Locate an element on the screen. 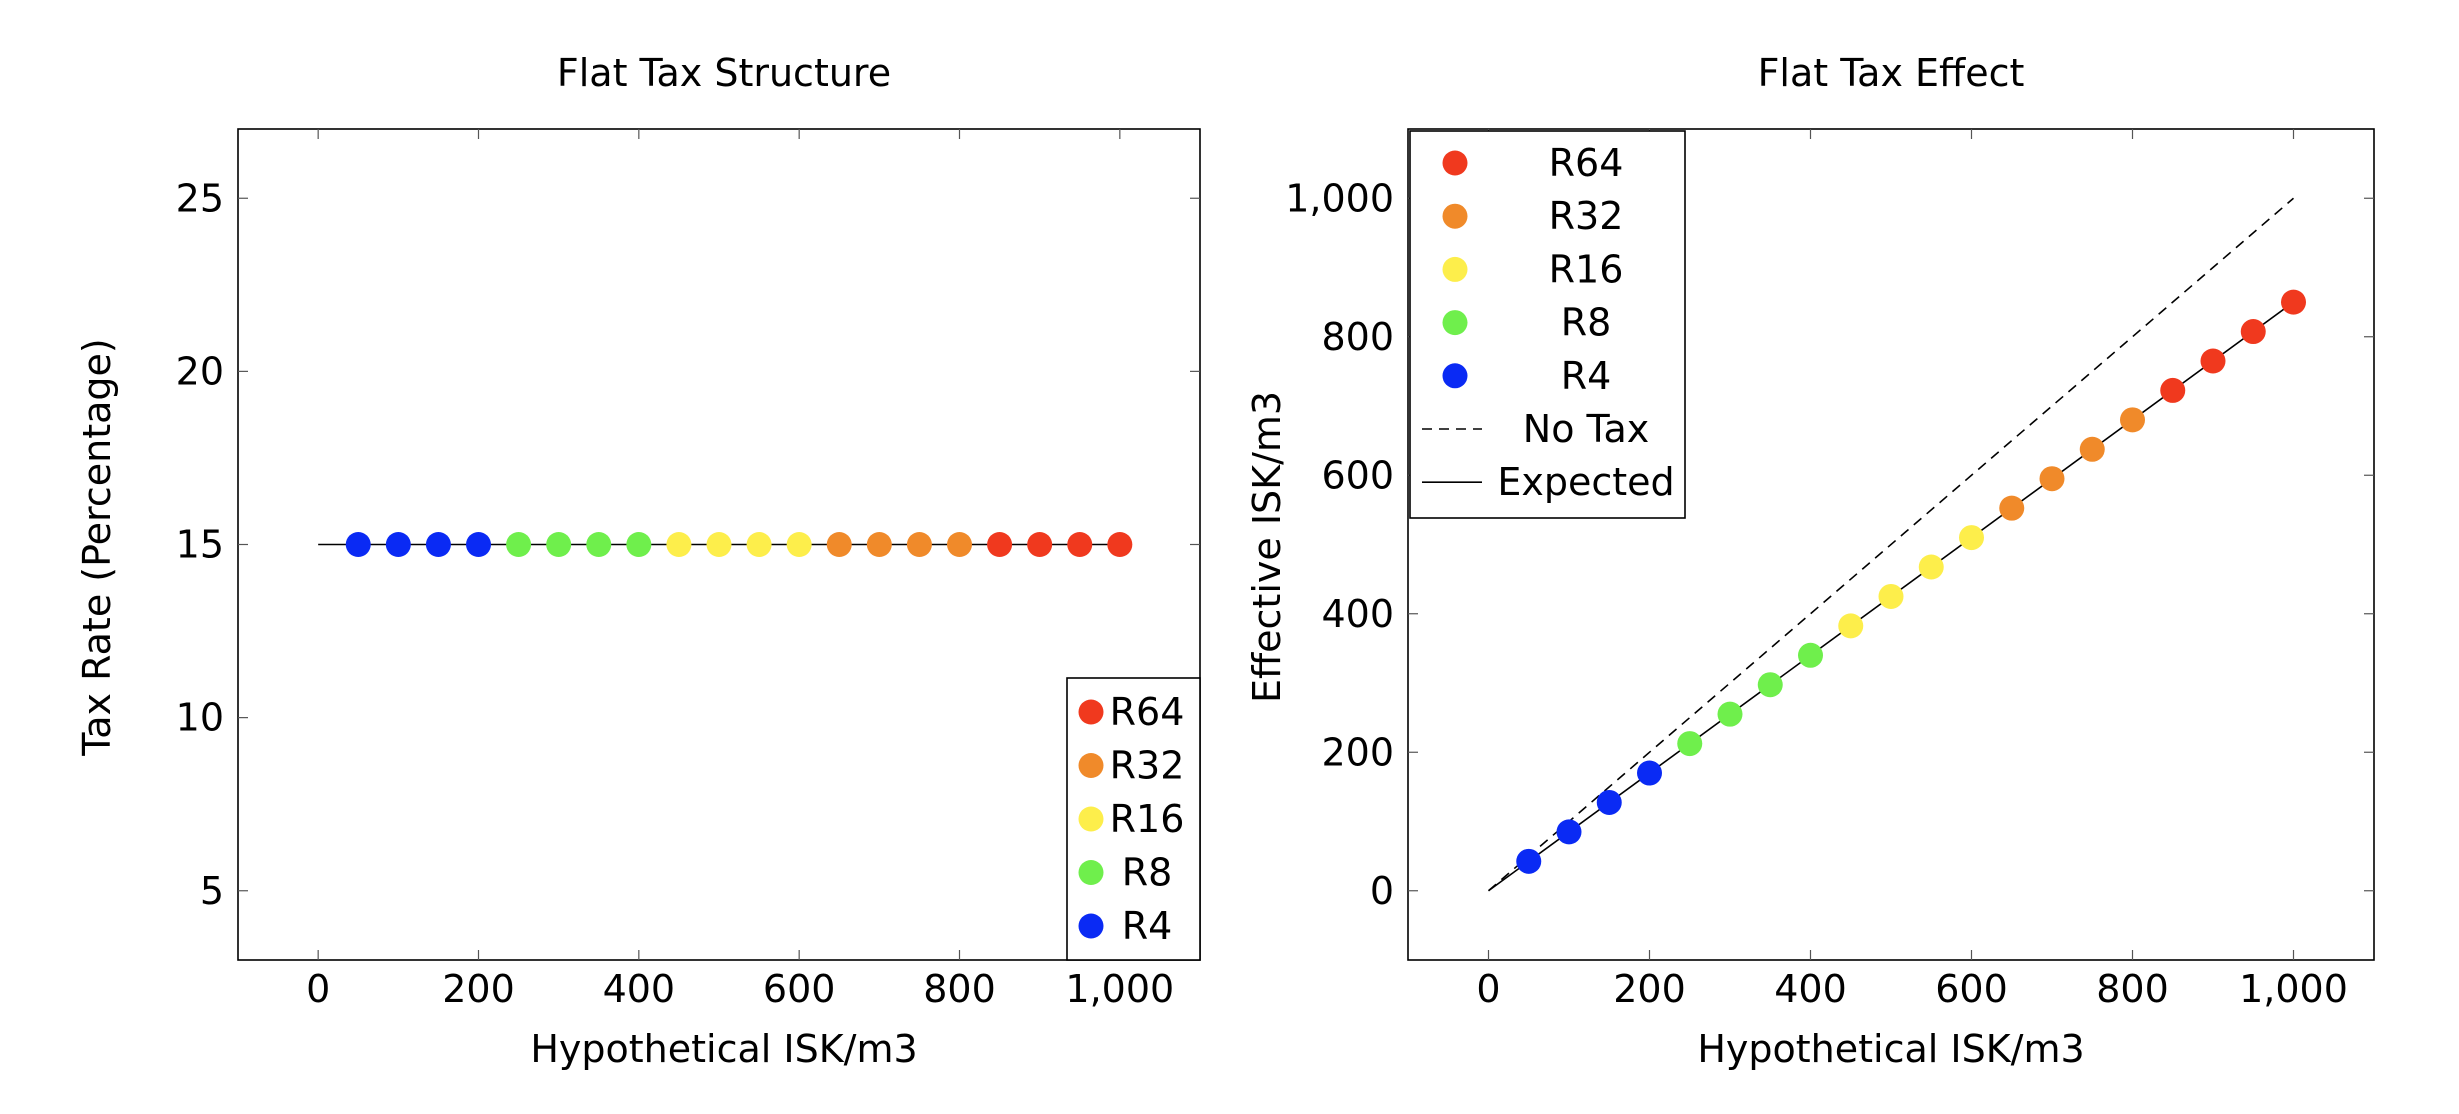 The height and width of the screenshot is (1114, 2459). chart-left-y-tick-label: 25 is located at coordinates (200, 198).